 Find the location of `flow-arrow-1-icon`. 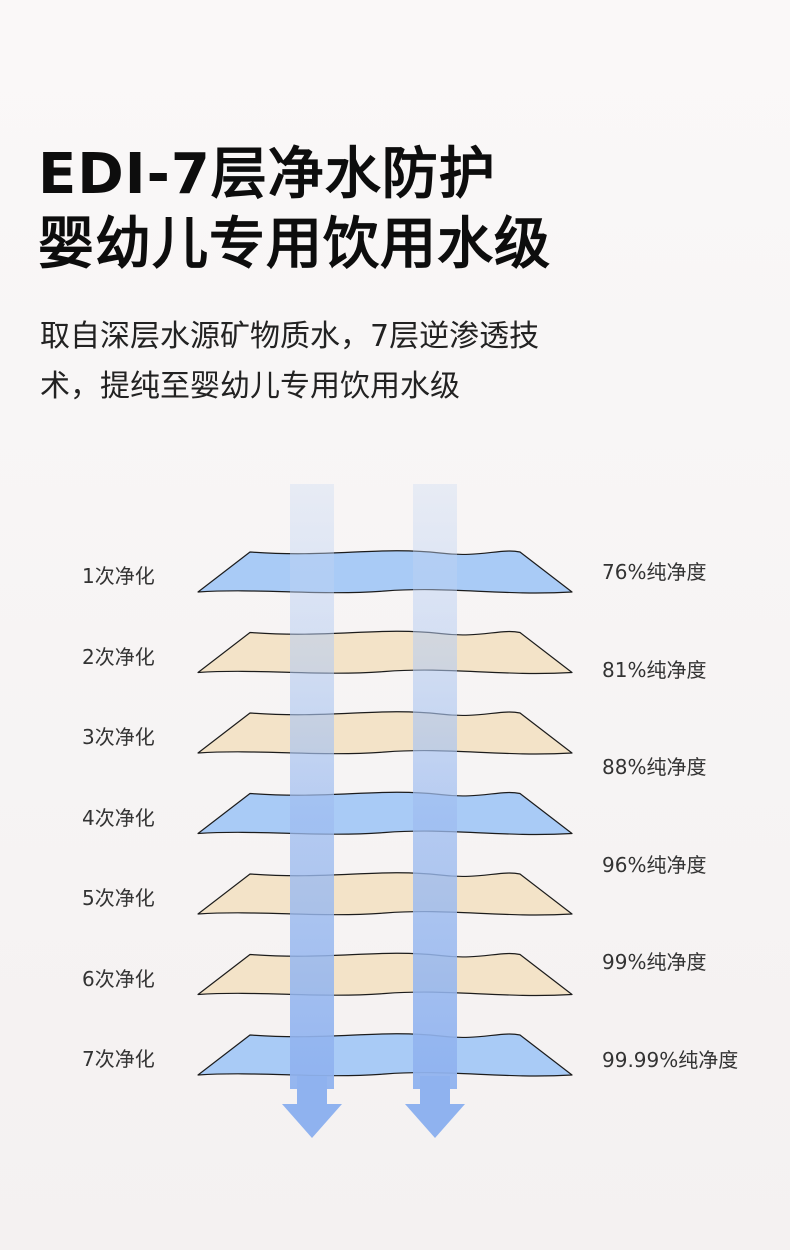

flow-arrow-1-icon is located at coordinates (312, 1121).